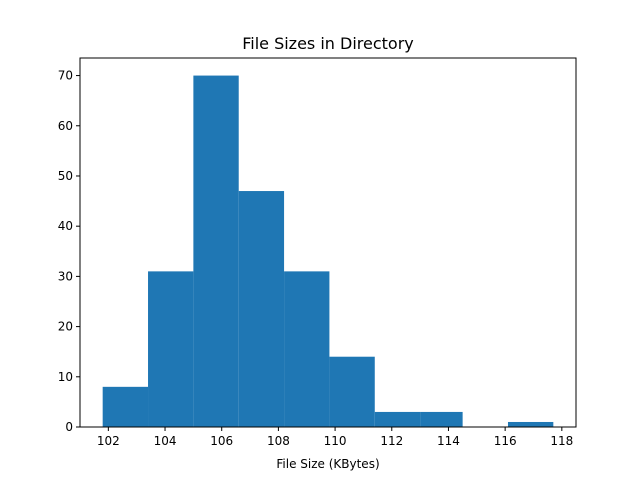 This screenshot has height=480, width=640. What do you see at coordinates (165, 441) in the screenshot?
I see `x-tick-label: 104` at bounding box center [165, 441].